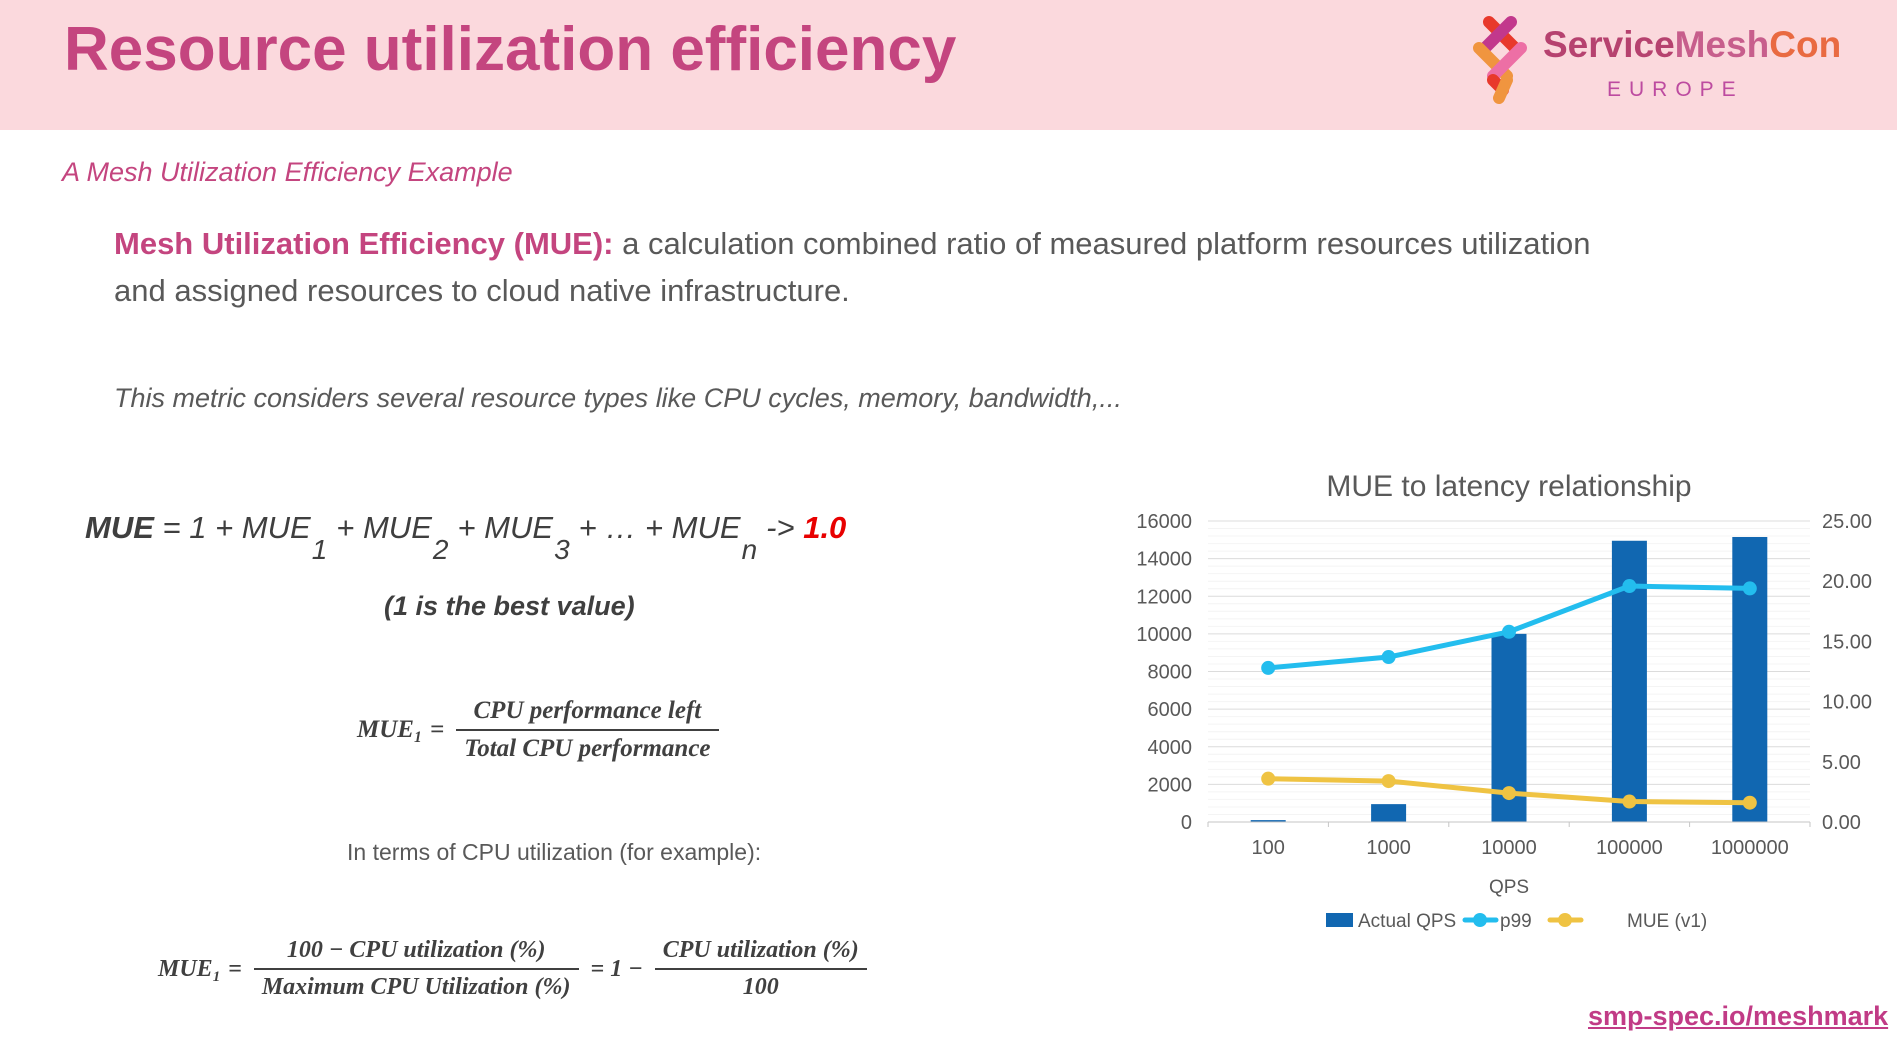 The width and height of the screenshot is (1897, 1050). Describe the element at coordinates (1841, 763) in the screenshot. I see `svg-text: 5.00` at that location.